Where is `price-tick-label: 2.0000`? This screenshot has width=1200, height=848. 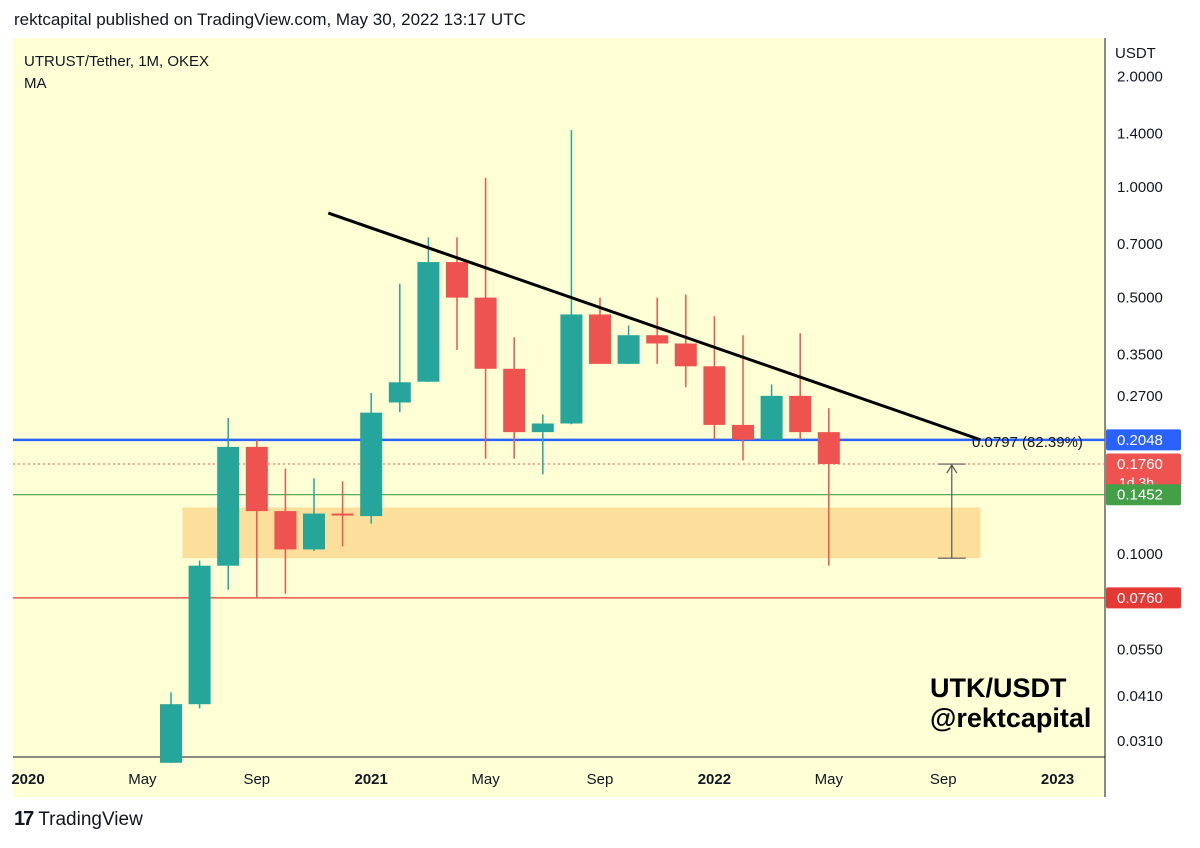
price-tick-label: 2.0000 is located at coordinates (1140, 77).